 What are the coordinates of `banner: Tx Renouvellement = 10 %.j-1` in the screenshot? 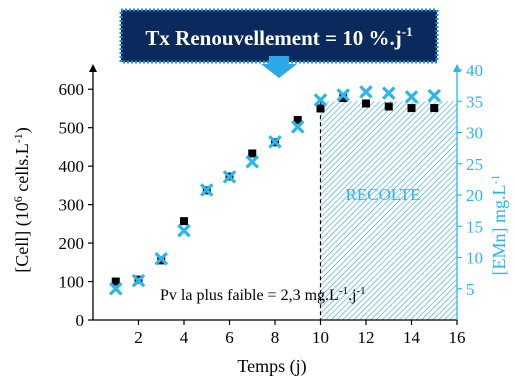 It's located at (279, 36).